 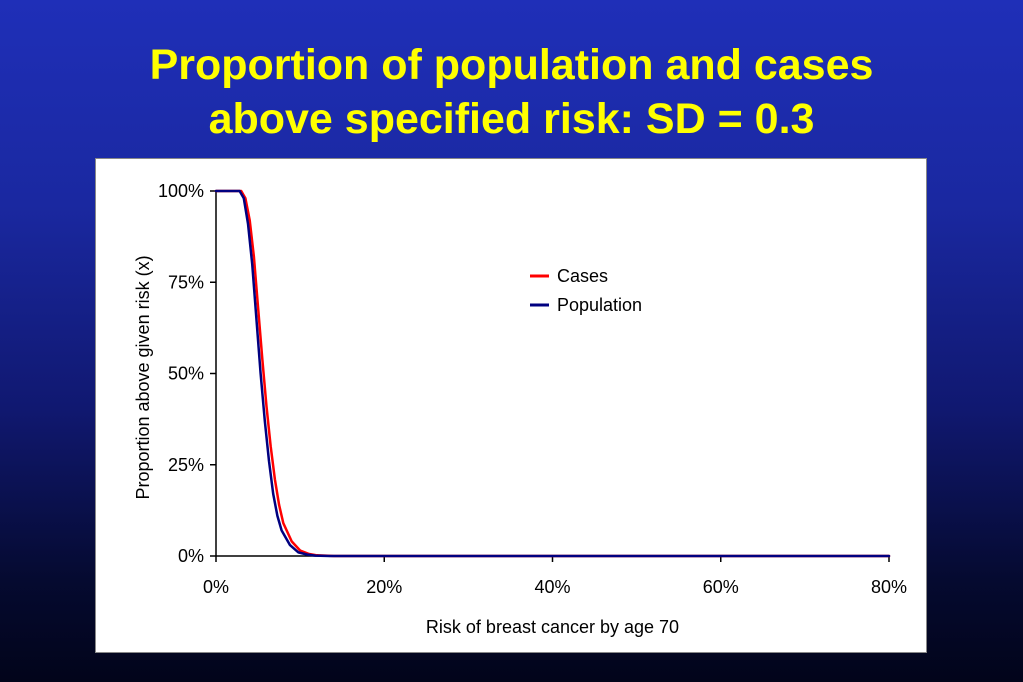 What do you see at coordinates (143, 377) in the screenshot?
I see `y-axis-title: Proportion above given risk (x)` at bounding box center [143, 377].